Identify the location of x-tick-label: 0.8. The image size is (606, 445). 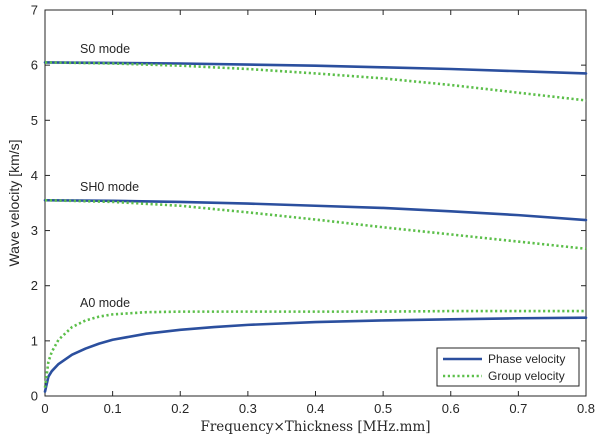
(586, 408).